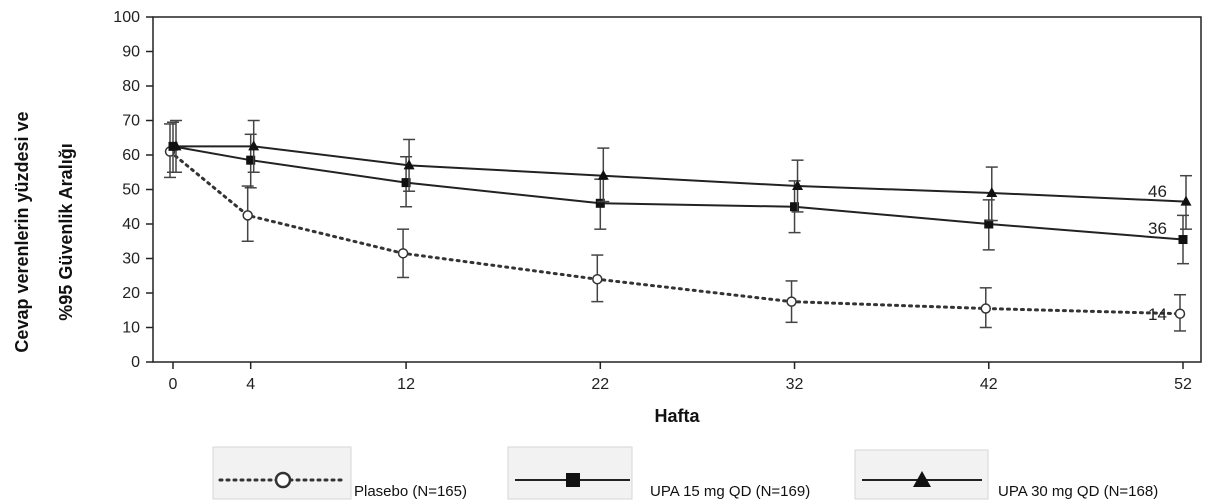  I want to click on x-tick-label: 52, so click(1183, 384).